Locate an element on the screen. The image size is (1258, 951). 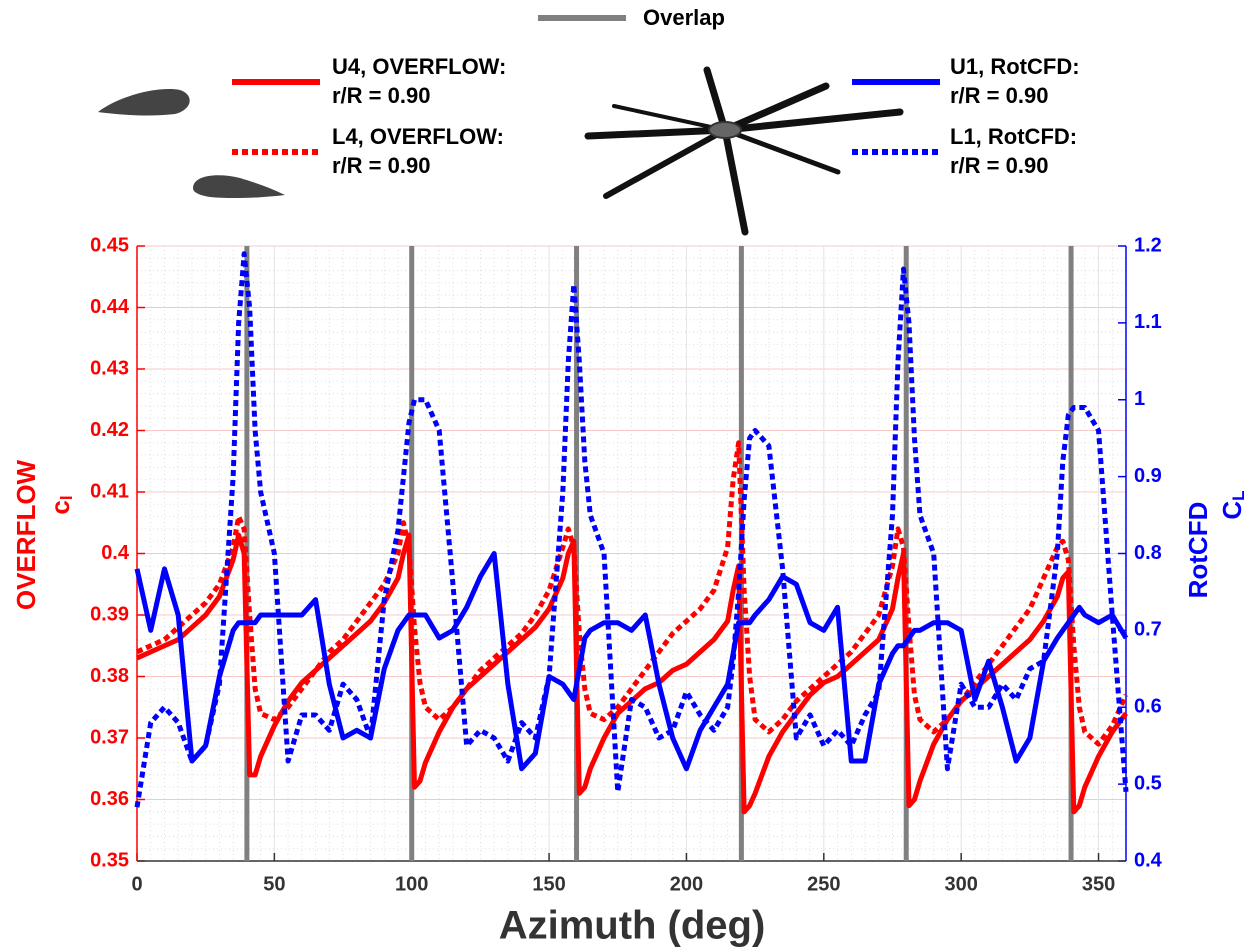
legend-label: L1, RotCFD: r/R = 0.90 is located at coordinates (1016, 151).